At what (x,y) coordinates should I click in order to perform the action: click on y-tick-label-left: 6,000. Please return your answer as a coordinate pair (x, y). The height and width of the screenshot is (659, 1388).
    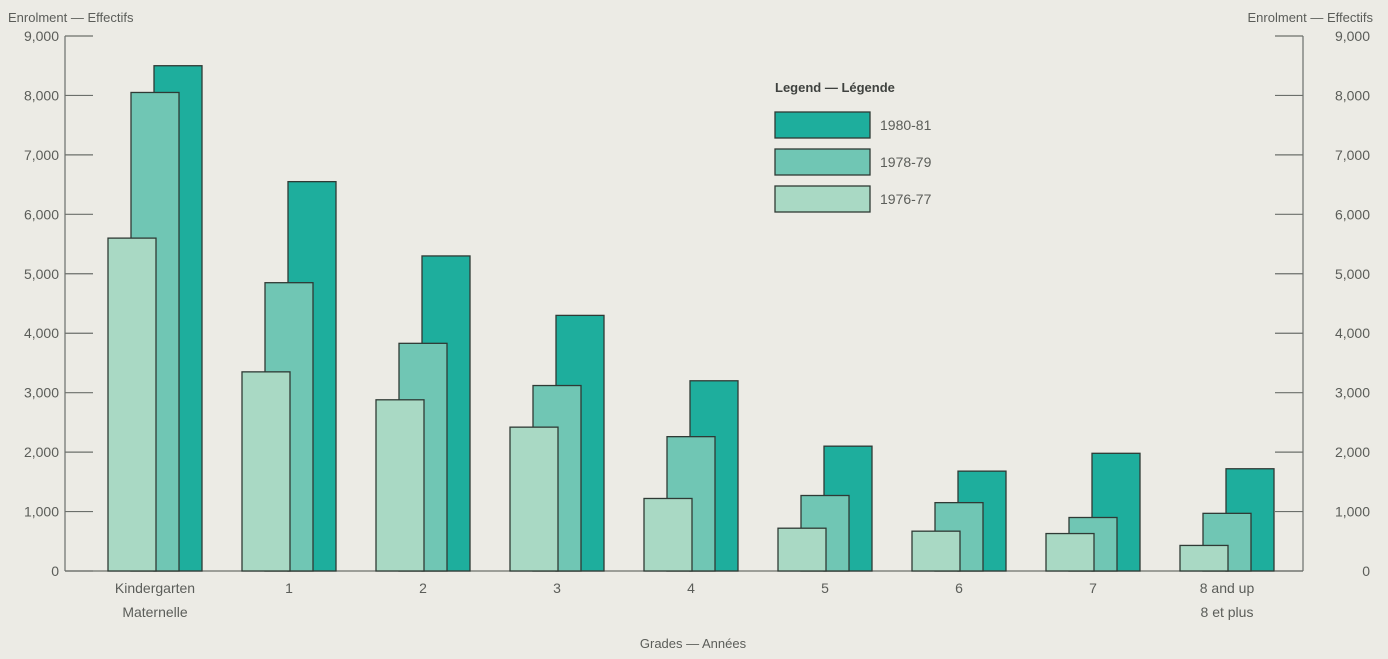
    Looking at the image, I should click on (41, 214).